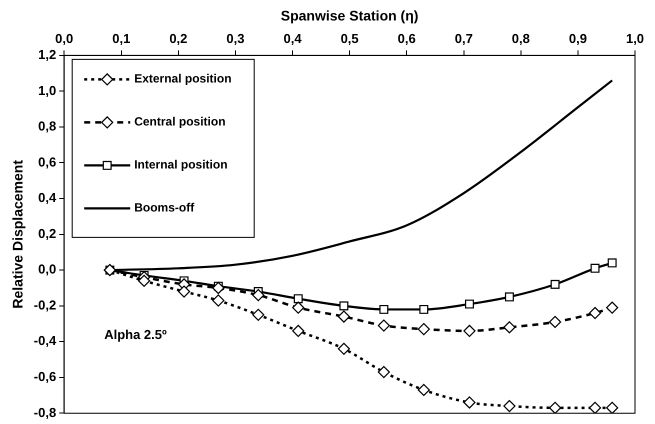 Image resolution: width=655 pixels, height=424 pixels. I want to click on legend-label: Internal position, so click(181, 165).